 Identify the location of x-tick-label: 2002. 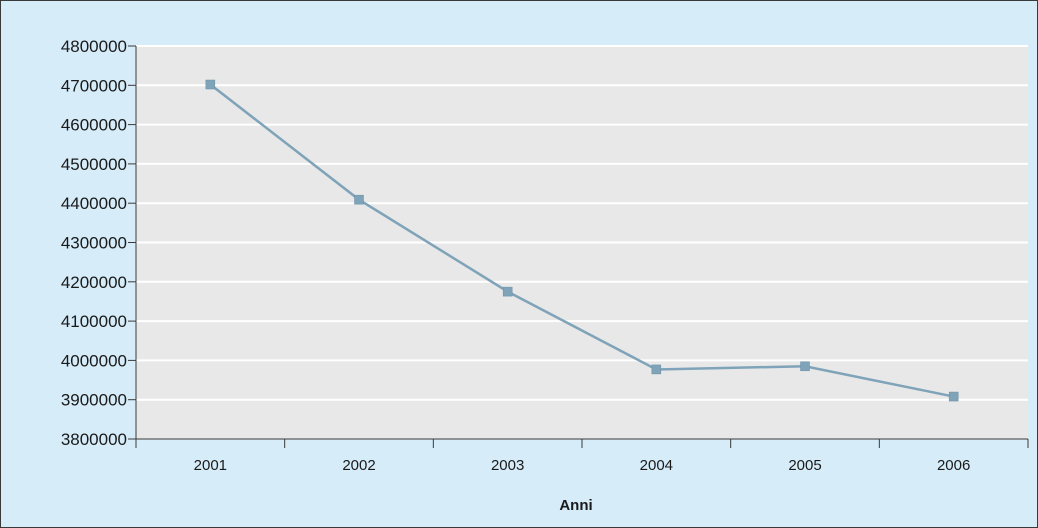
(358, 465).